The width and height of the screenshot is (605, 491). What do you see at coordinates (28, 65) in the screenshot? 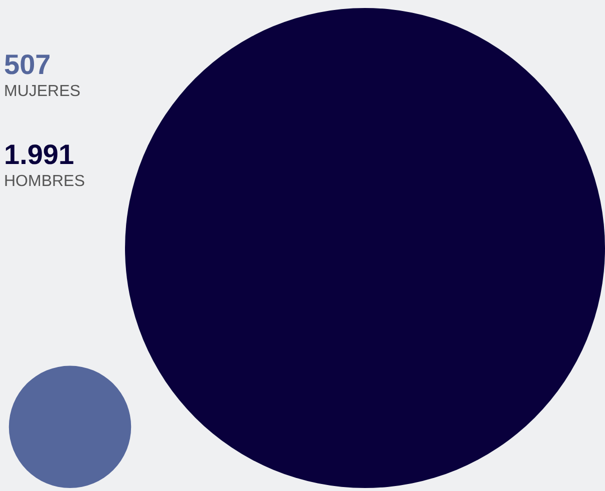
I see `data-label: 507` at bounding box center [28, 65].